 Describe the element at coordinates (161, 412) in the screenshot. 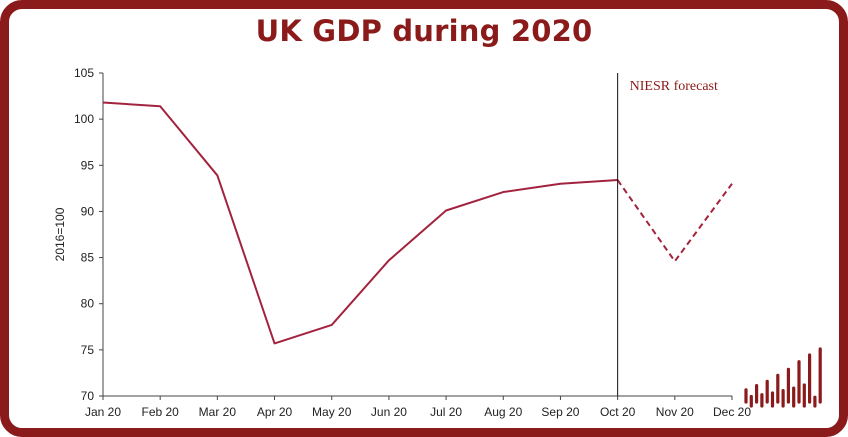

I see `x-tick-label: Feb 20` at that location.